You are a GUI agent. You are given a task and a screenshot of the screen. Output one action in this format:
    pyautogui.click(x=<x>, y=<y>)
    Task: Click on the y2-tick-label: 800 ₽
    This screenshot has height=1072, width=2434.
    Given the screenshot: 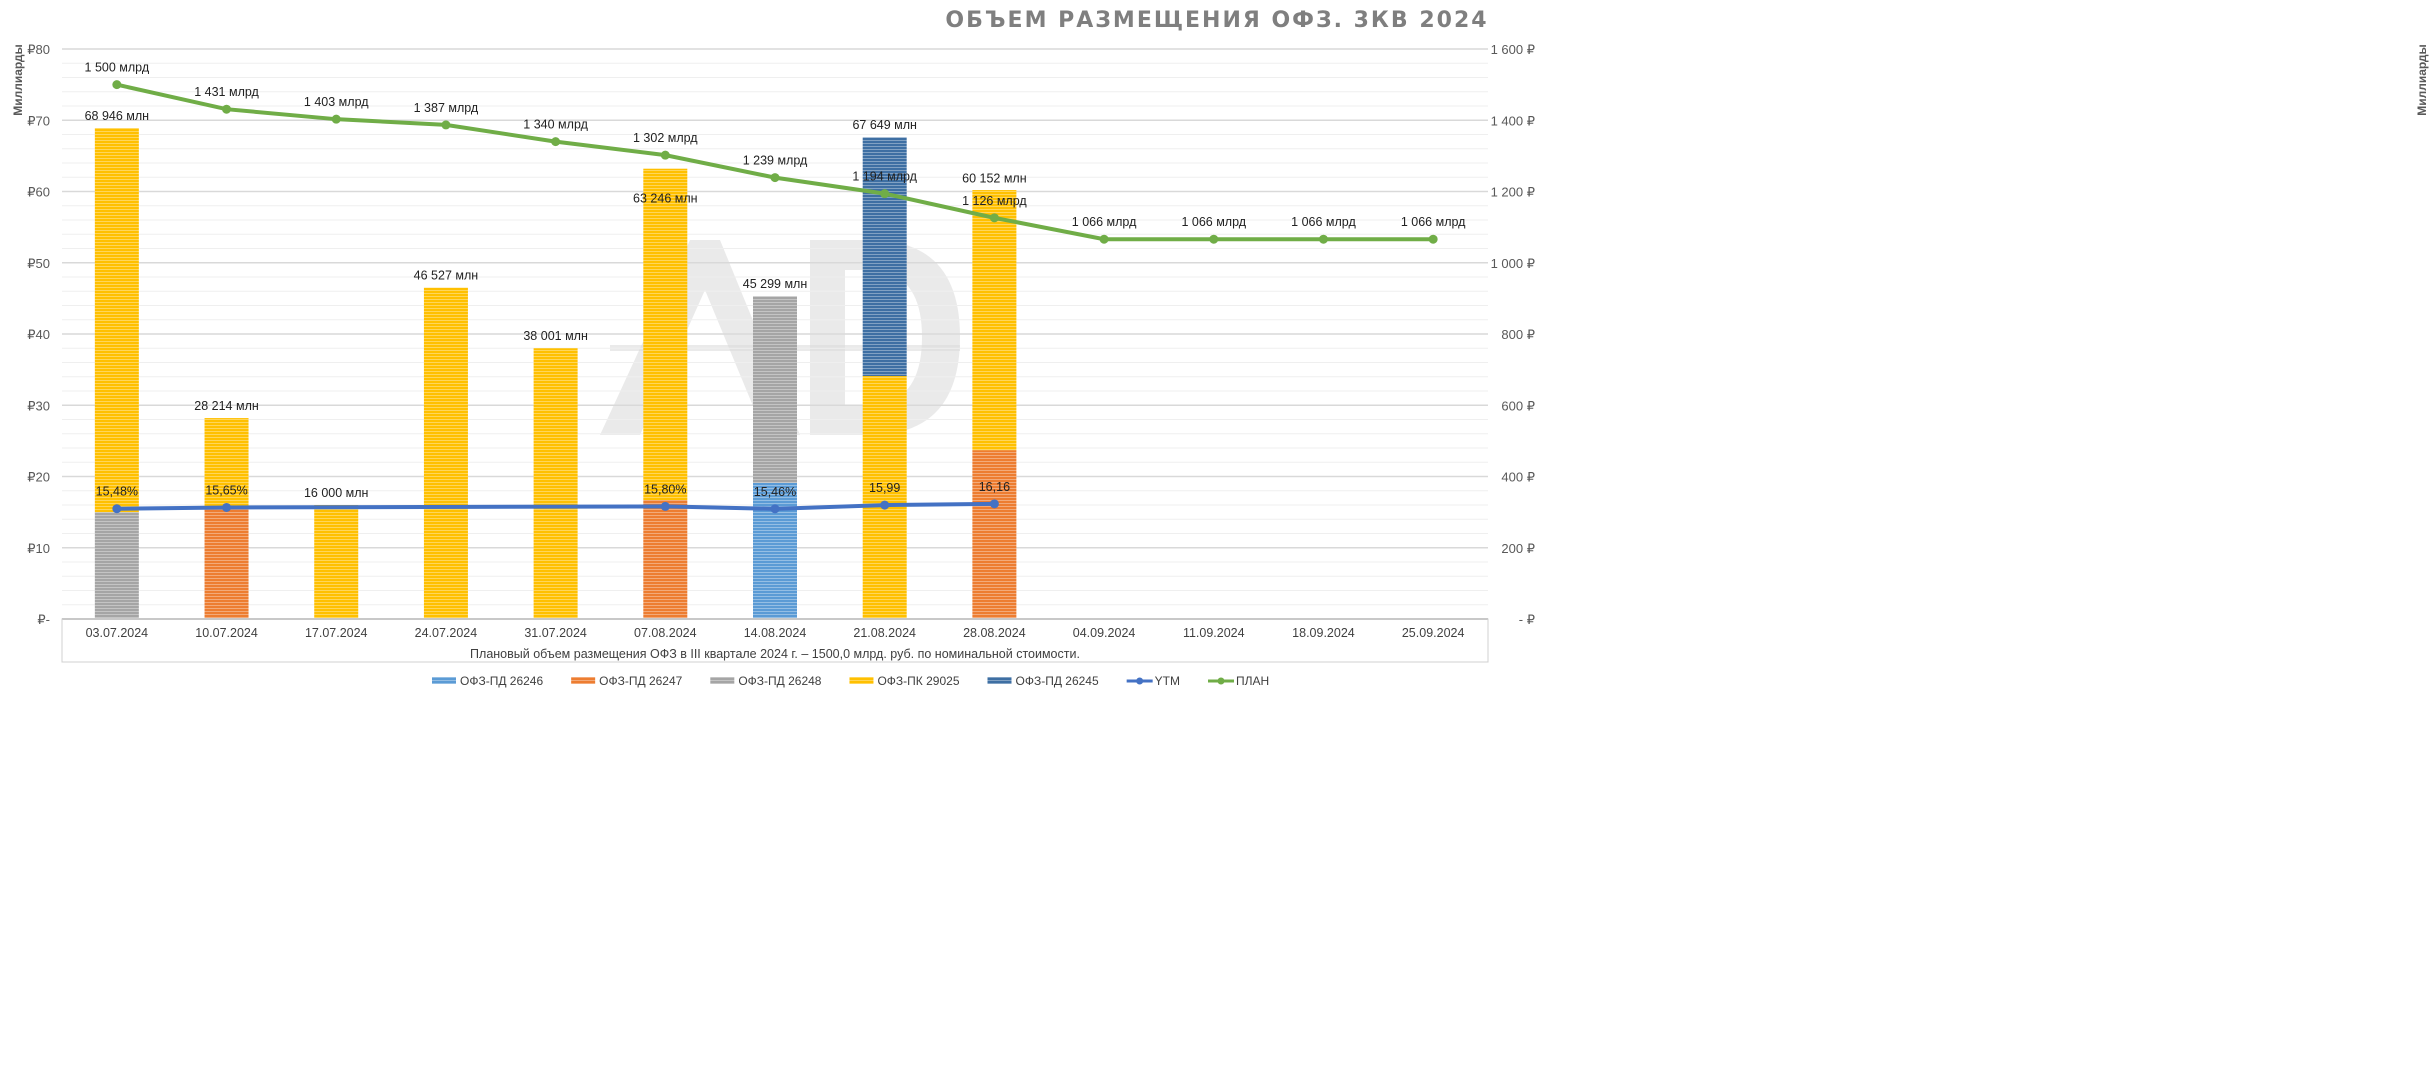 What is the action you would take?
    pyautogui.click(x=1518, y=334)
    